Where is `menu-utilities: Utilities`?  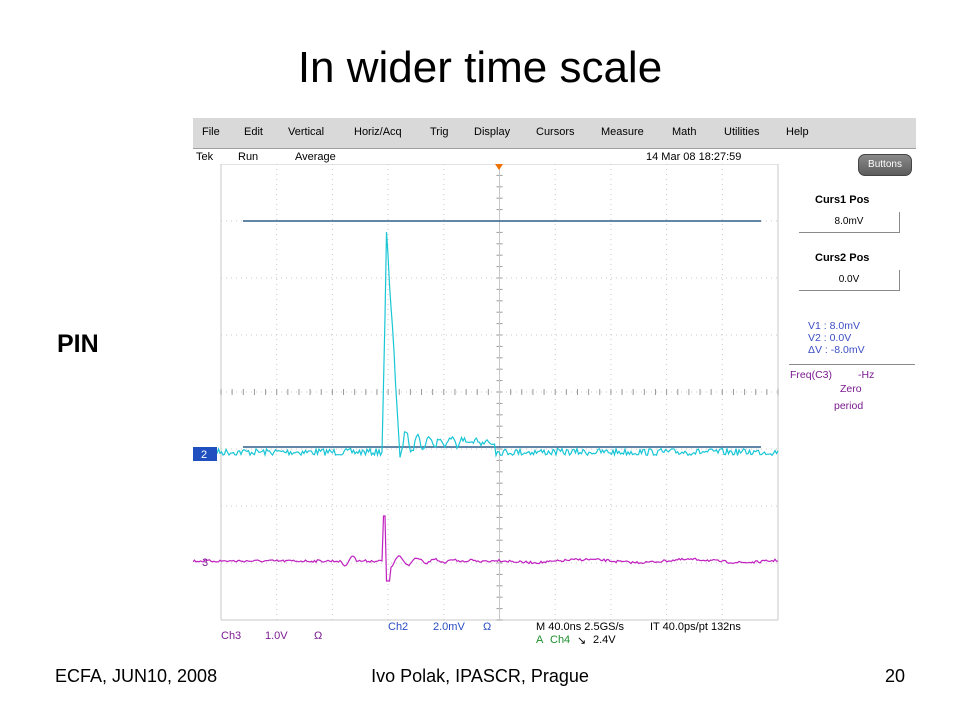 menu-utilities: Utilities is located at coordinates (742, 132).